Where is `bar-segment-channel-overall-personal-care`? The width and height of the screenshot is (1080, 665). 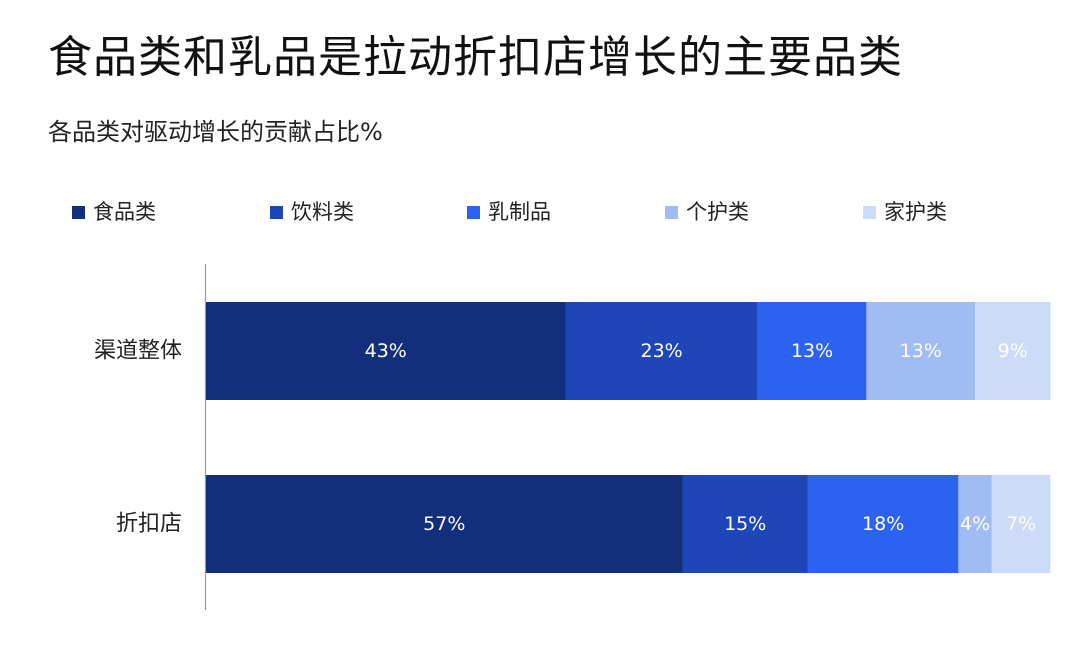
bar-segment-channel-overall-personal-care is located at coordinates (921, 351).